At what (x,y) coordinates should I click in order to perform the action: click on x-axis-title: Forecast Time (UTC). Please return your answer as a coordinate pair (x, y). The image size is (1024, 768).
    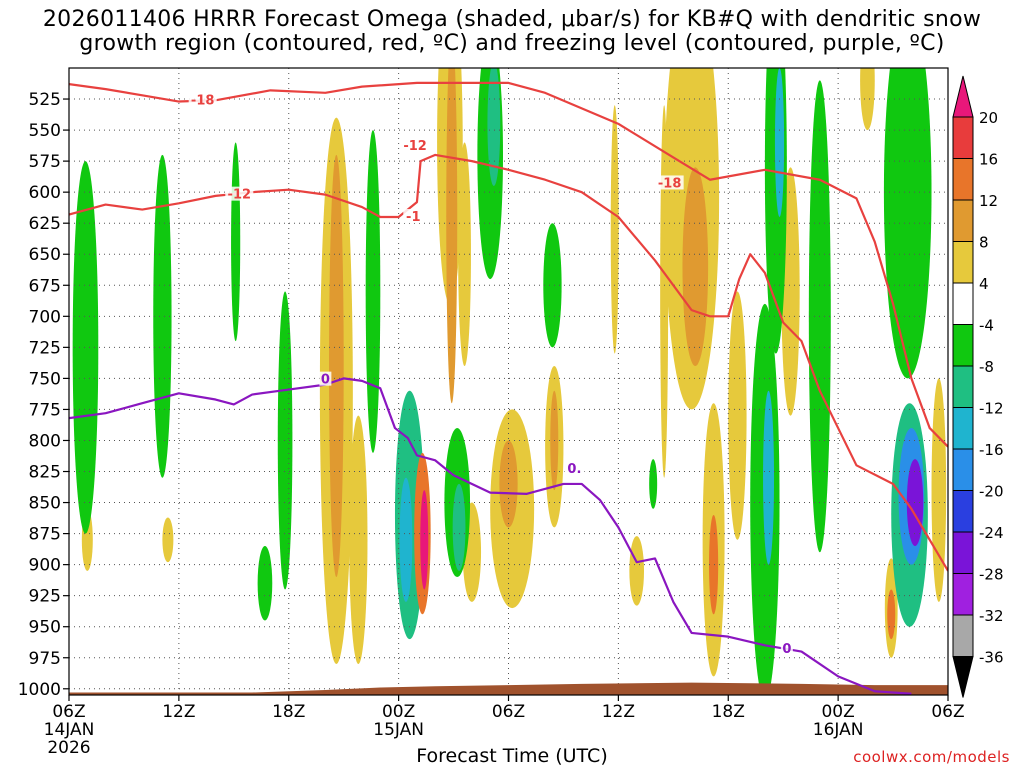
    Looking at the image, I should click on (512, 756).